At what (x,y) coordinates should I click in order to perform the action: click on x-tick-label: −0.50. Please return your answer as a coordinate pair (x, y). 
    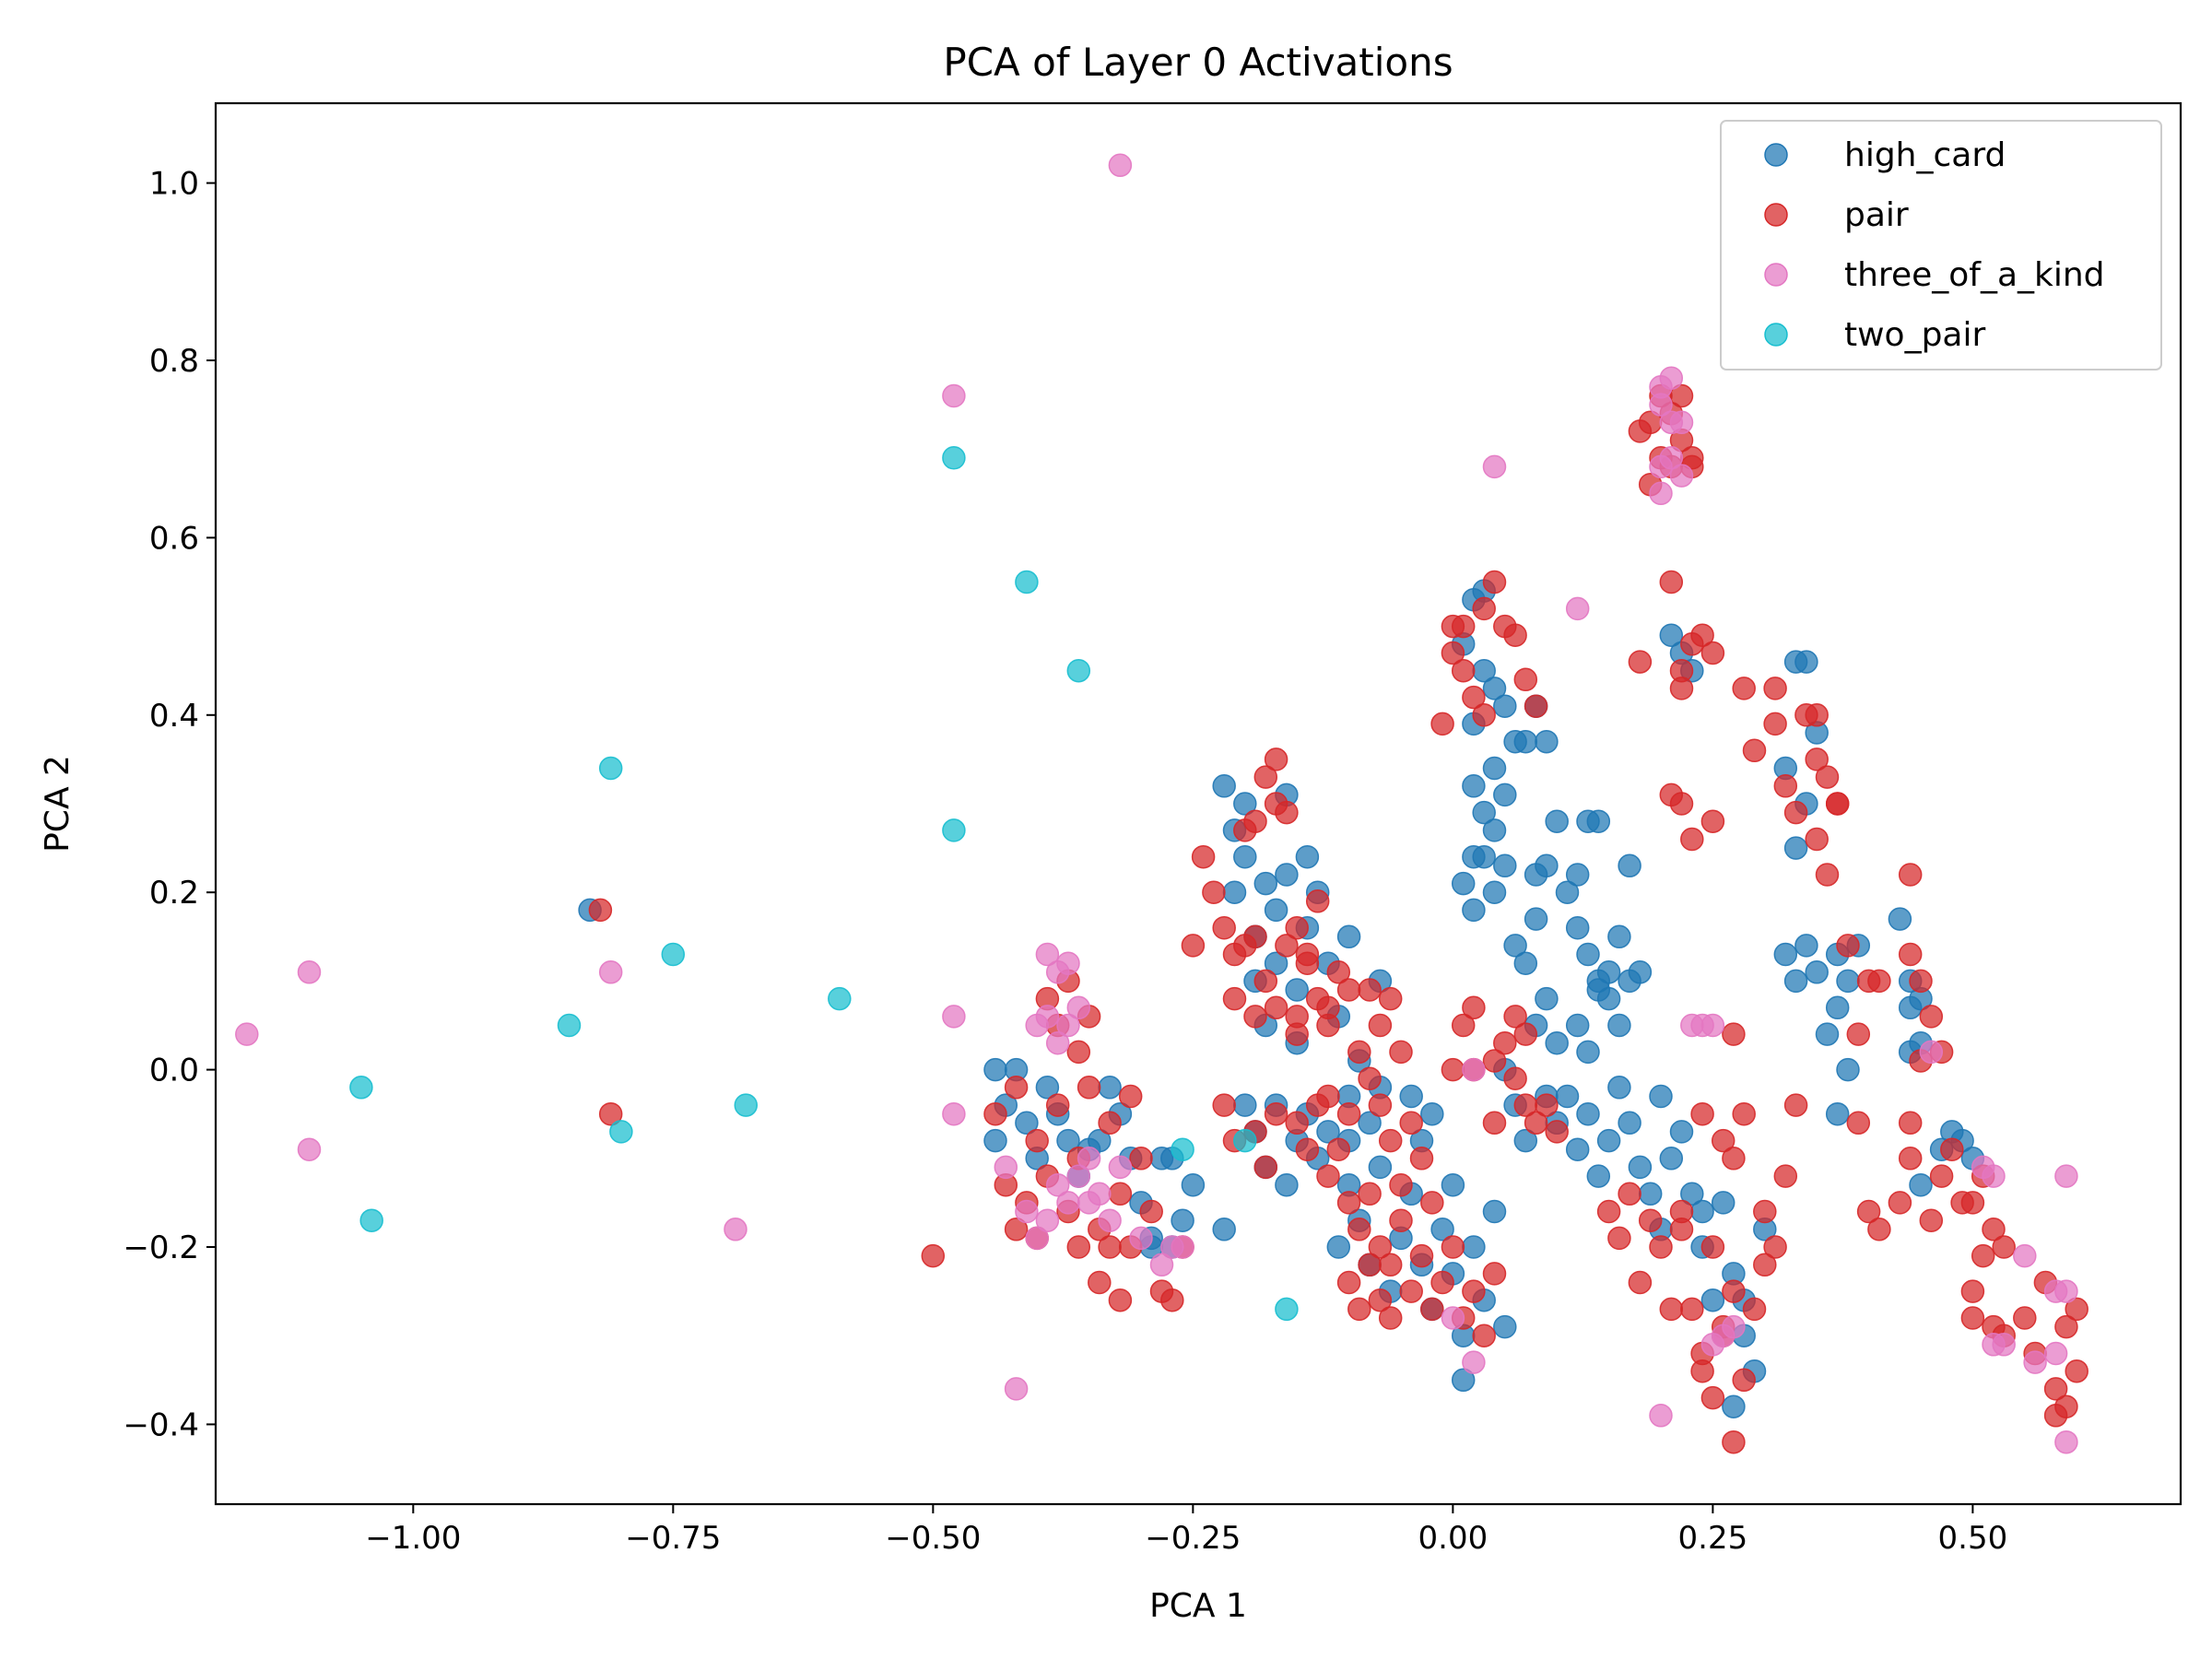
    Looking at the image, I should click on (933, 1538).